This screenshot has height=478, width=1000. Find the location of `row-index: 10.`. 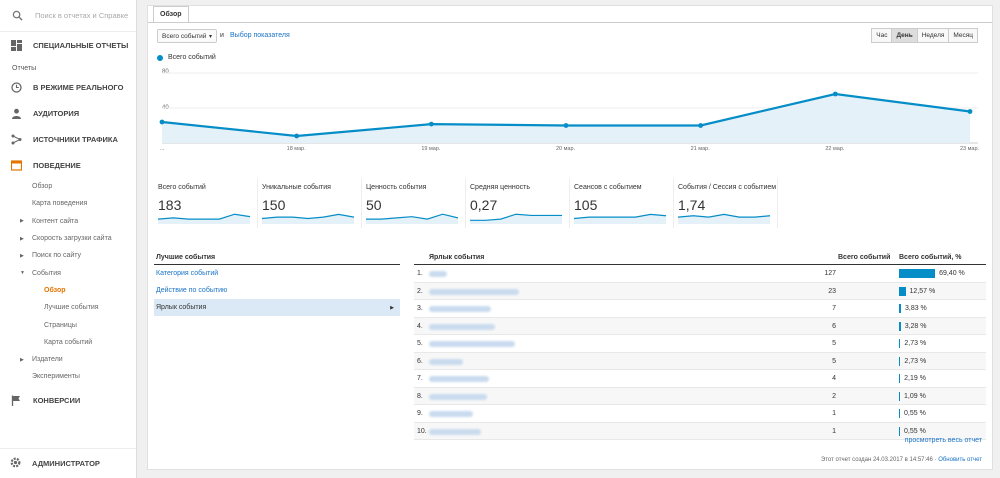

row-index: 10. is located at coordinates (422, 431).